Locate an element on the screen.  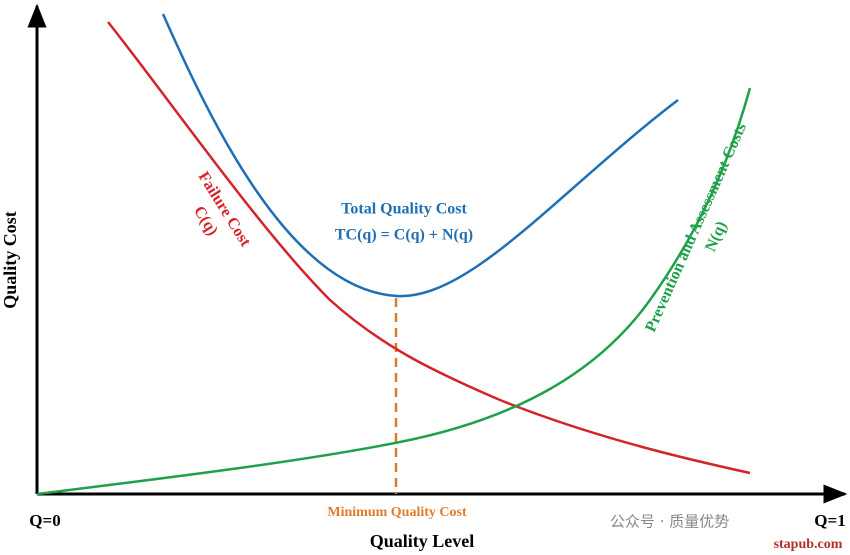
y-axis-label: Quality Cost is located at coordinates (10, 260).